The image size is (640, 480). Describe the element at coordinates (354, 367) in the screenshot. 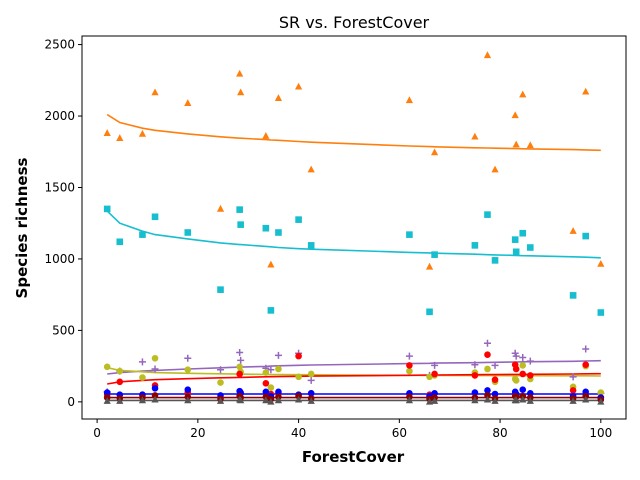

I see `series-2-fit-line` at that location.